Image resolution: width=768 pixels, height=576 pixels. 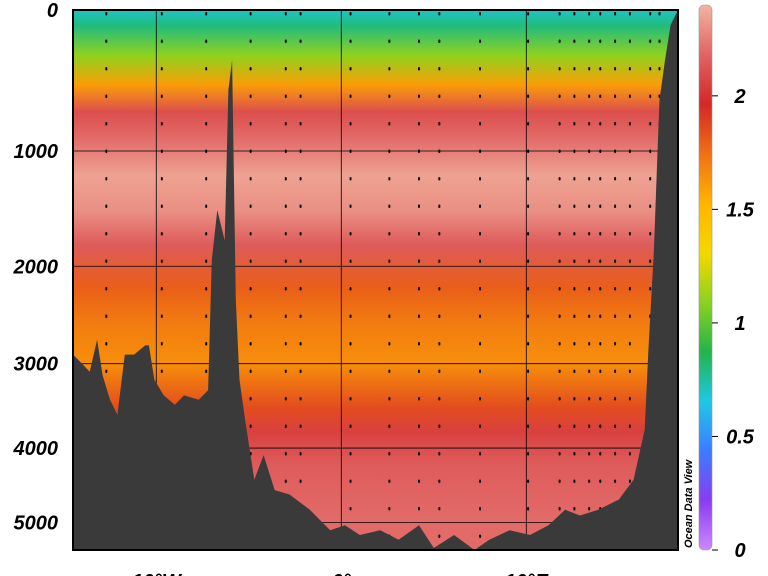 I want to click on colorbar-tick-label: 0.5, so click(x=740, y=437).